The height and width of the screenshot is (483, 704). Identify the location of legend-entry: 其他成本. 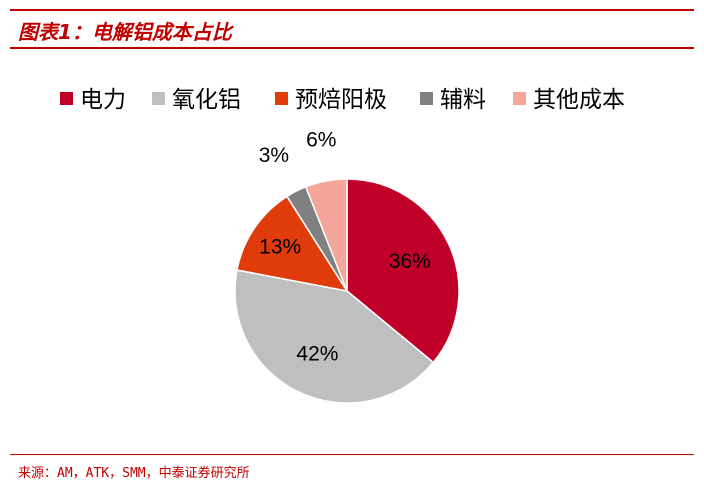
(569, 100).